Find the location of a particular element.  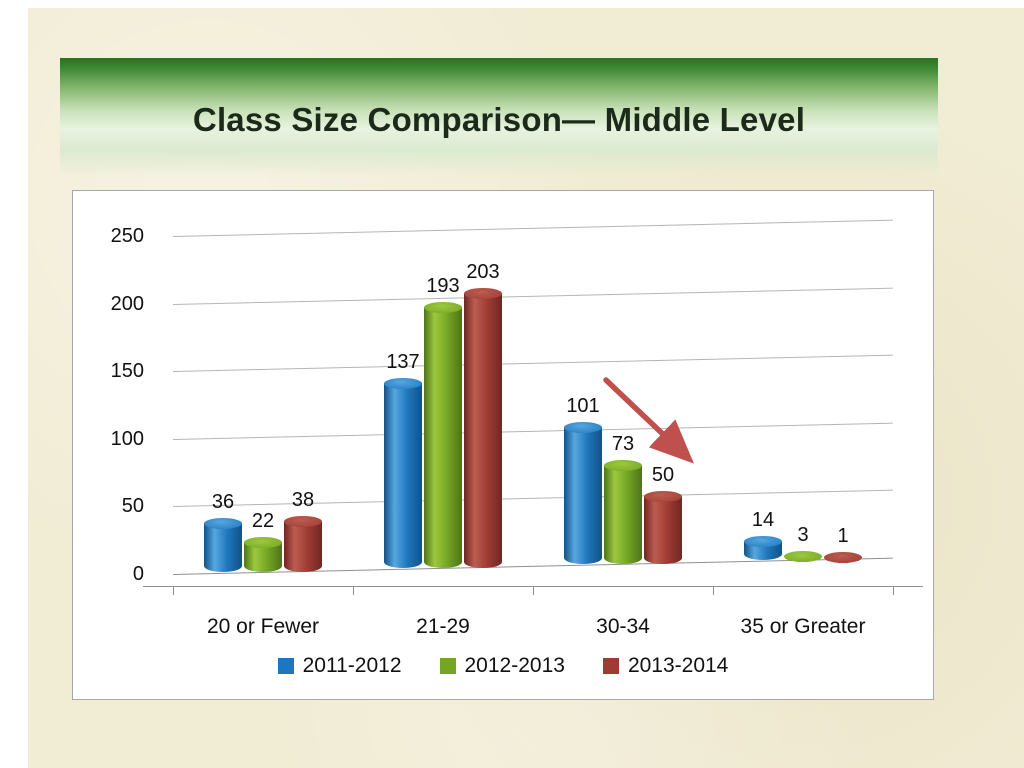

title-banner: Class Size Comparison— Middle Level is located at coordinates (499, 117).